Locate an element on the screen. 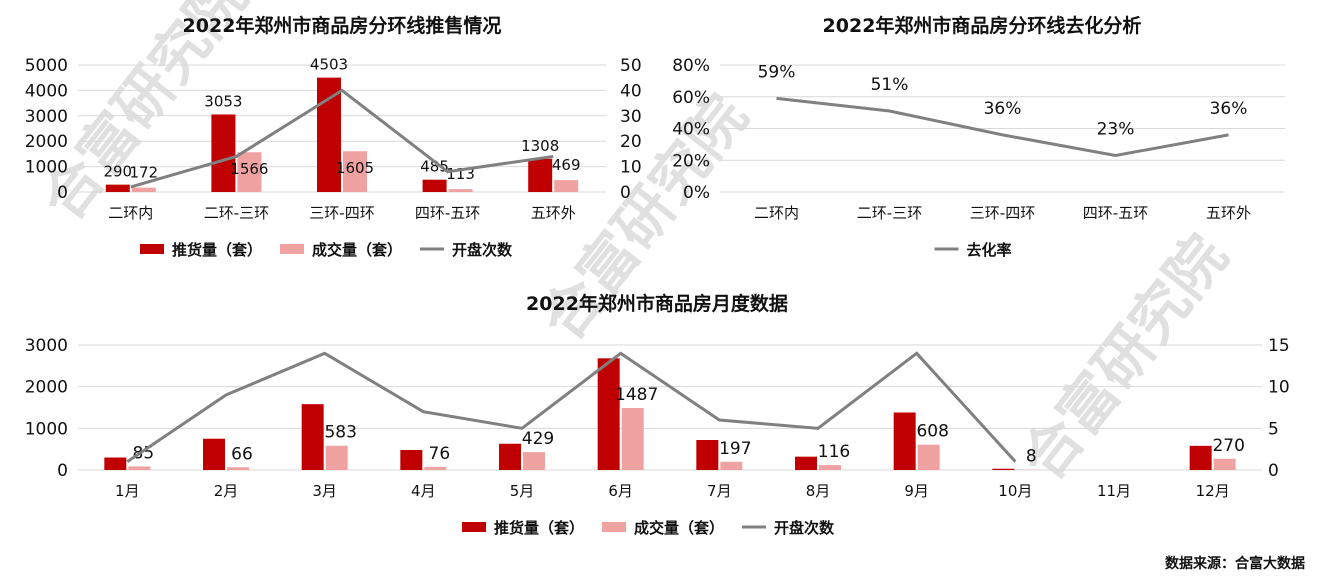  line-absorption-rate is located at coordinates (1002, 127).